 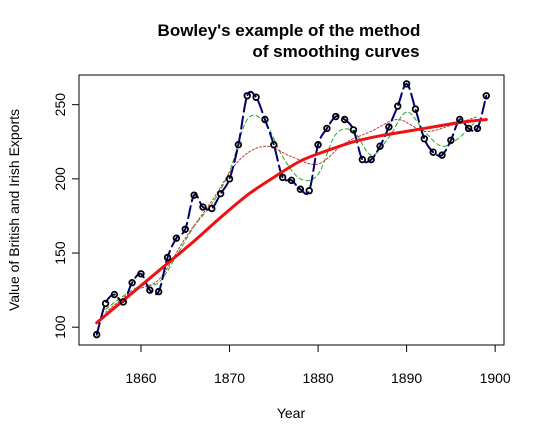 I want to click on chart-title-line-1: Bowley's example of the method, so click(x=289, y=30).